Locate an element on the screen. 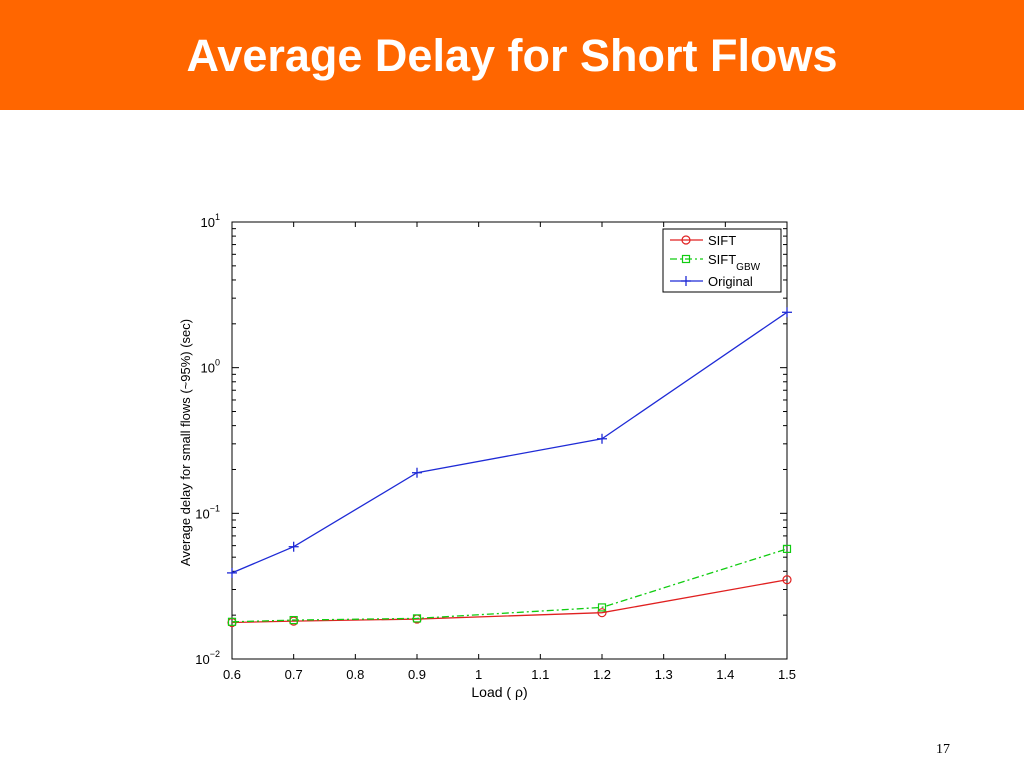 The width and height of the screenshot is (1024, 768). y-tick-label: 10⁻² is located at coordinates (207, 658).